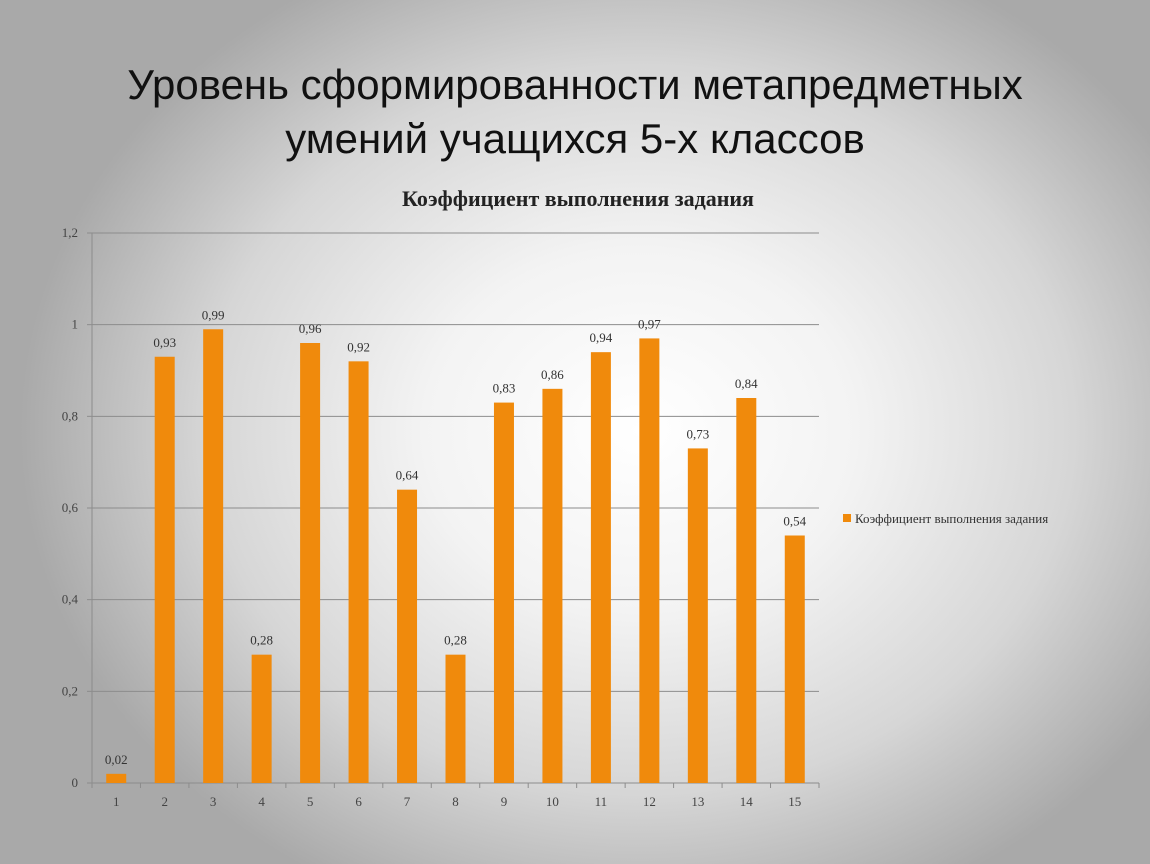 The width and height of the screenshot is (1150, 864). What do you see at coordinates (575, 138) in the screenshot?
I see `slide-title-line-2: умений учащихся 5-х классов` at bounding box center [575, 138].